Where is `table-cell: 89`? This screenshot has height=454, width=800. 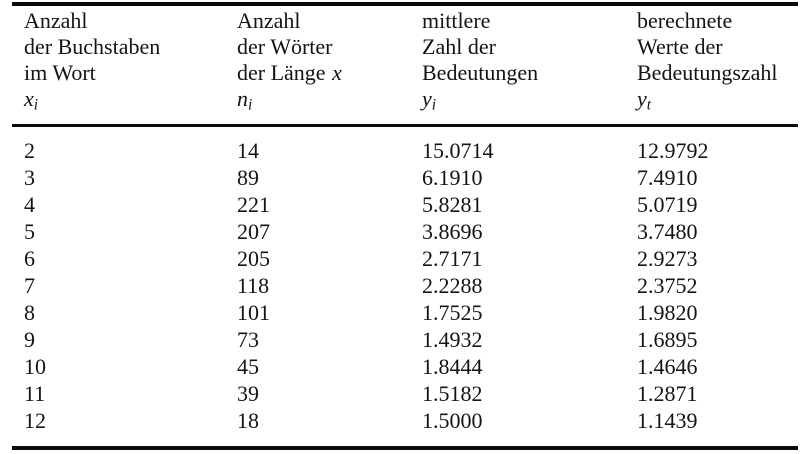
table-cell: 89 is located at coordinates (248, 177).